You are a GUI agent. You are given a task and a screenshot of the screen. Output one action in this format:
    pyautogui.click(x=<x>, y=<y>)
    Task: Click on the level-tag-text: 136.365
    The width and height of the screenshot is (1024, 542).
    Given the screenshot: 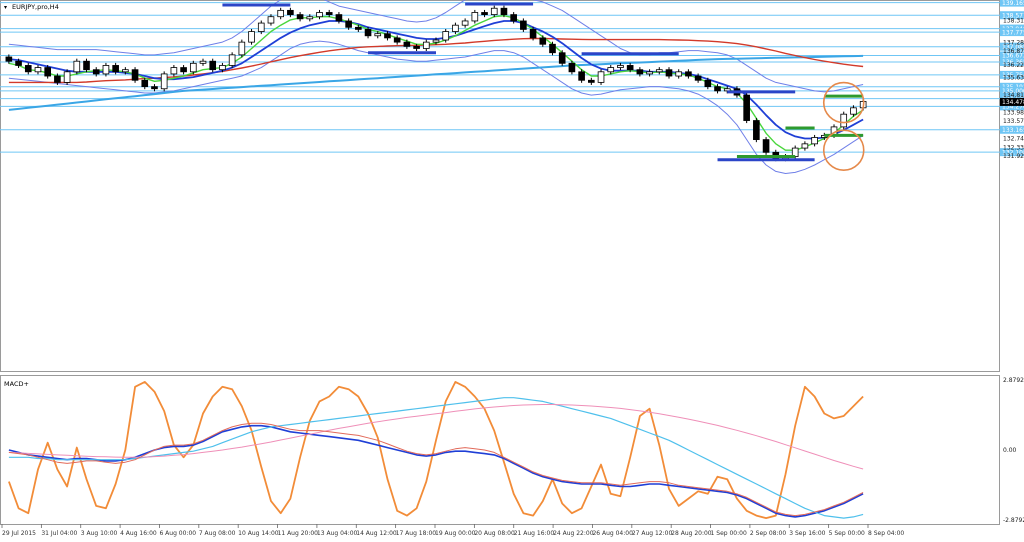 What is the action you would take?
    pyautogui.click(x=1013, y=62)
    